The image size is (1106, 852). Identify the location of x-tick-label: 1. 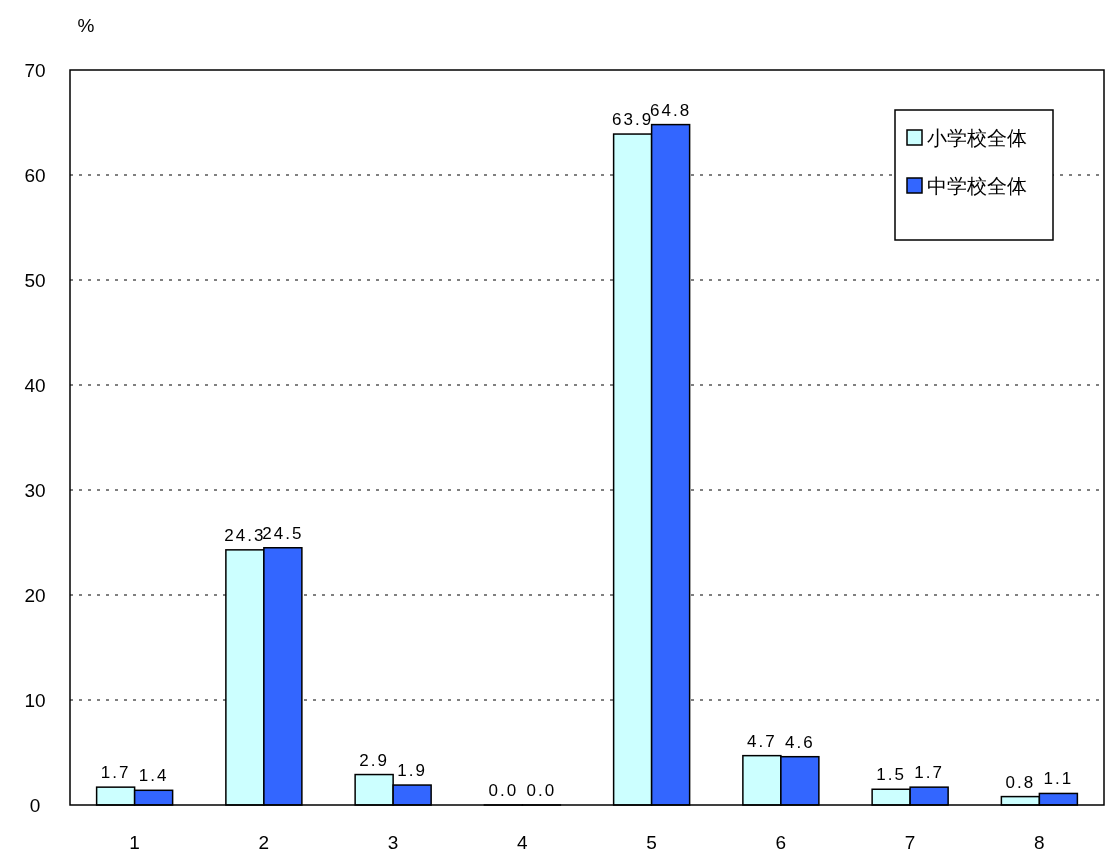
(134, 842).